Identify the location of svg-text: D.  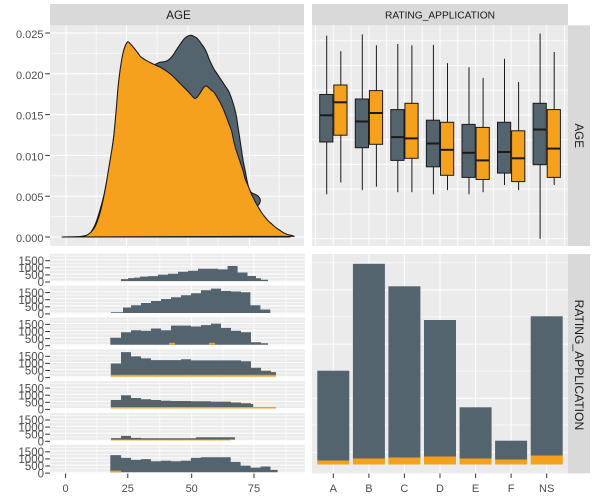
(440, 489).